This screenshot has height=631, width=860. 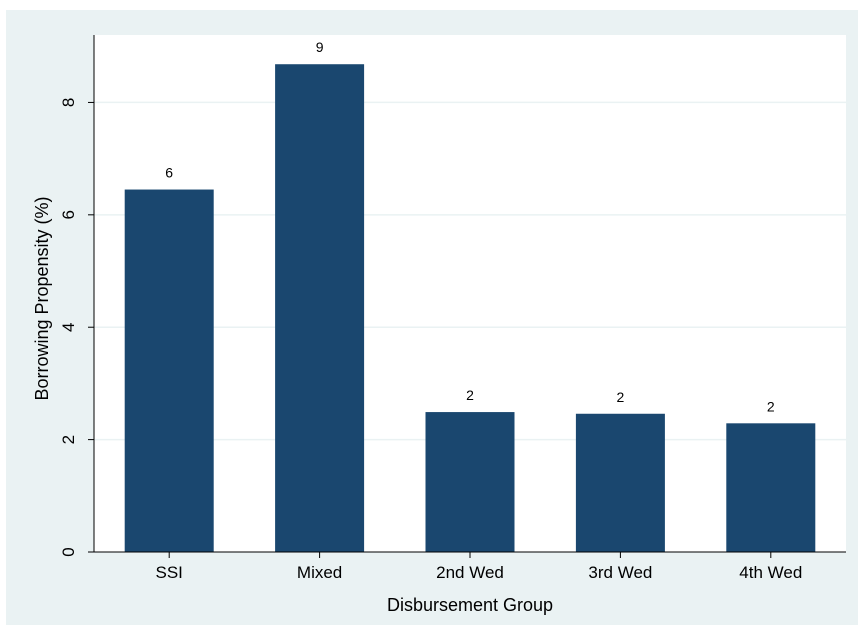 What do you see at coordinates (320, 47) in the screenshot?
I see `bar-value-label-1: 9` at bounding box center [320, 47].